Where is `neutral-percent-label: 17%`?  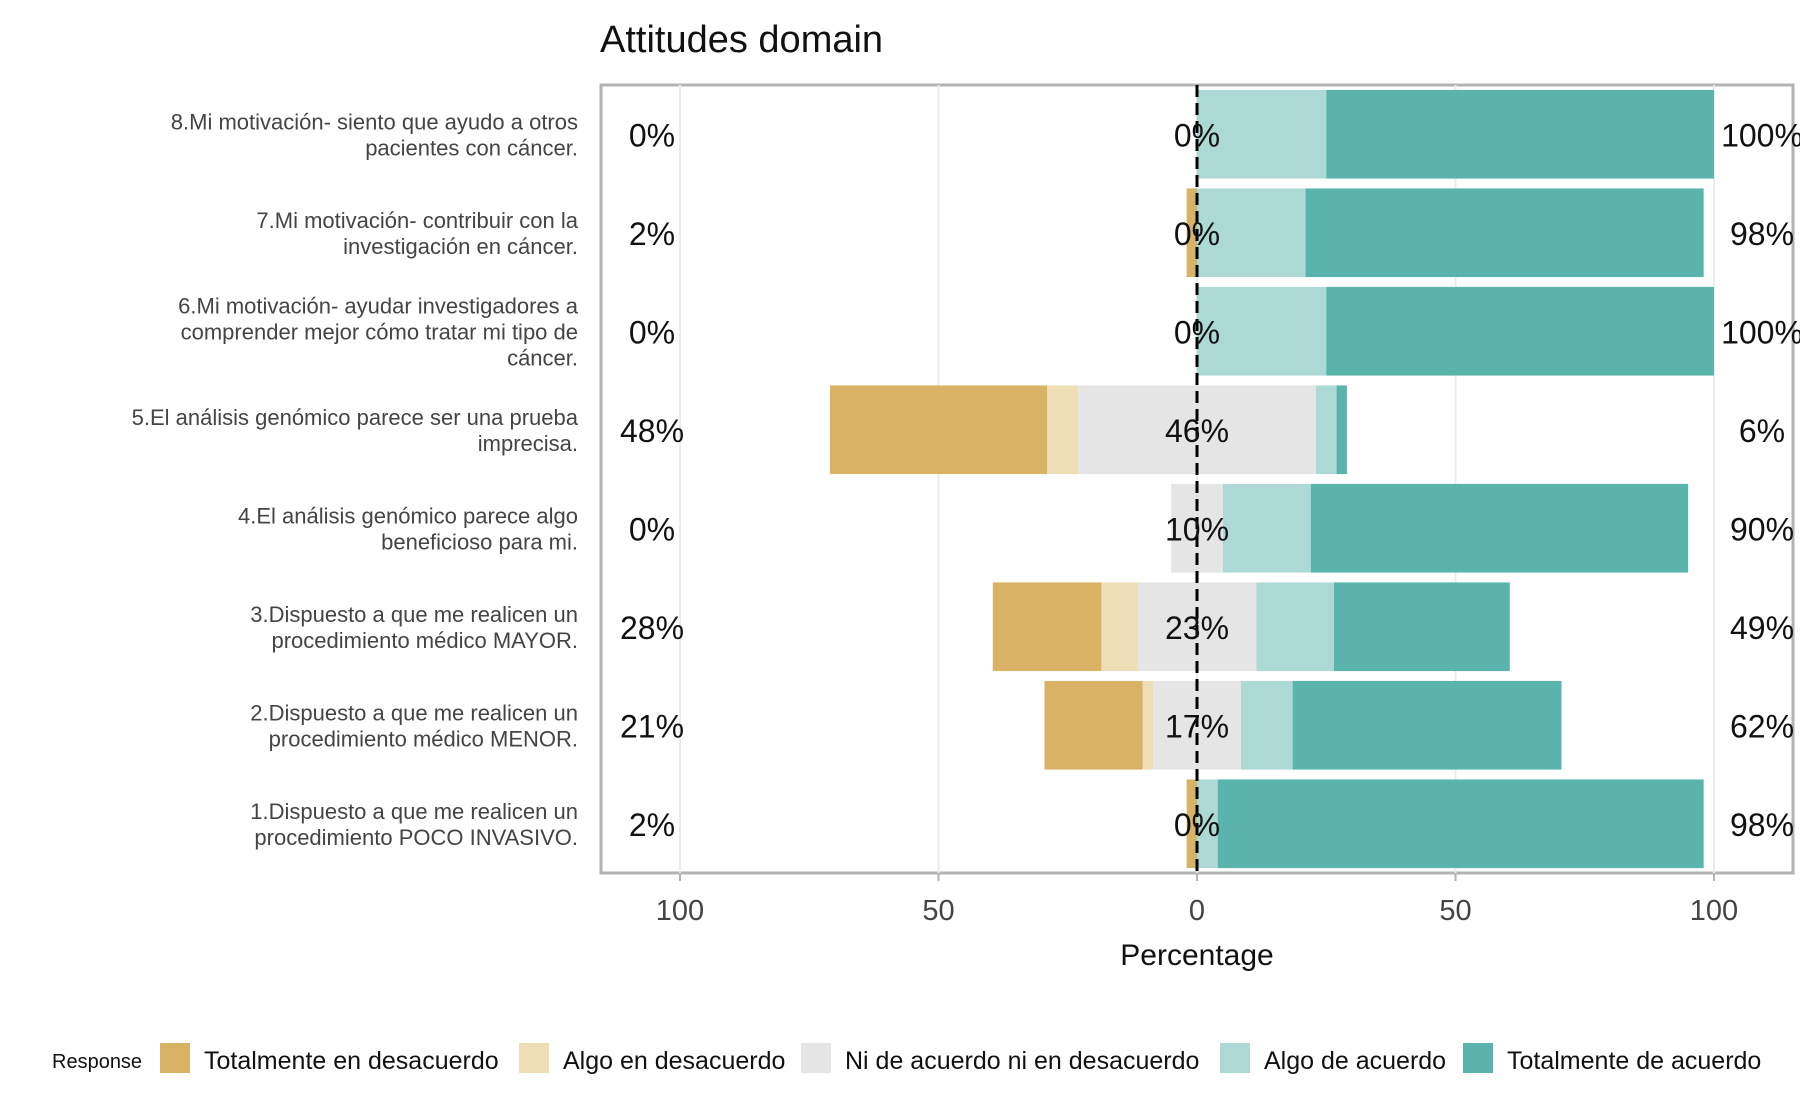 neutral-percent-label: 17% is located at coordinates (1197, 726).